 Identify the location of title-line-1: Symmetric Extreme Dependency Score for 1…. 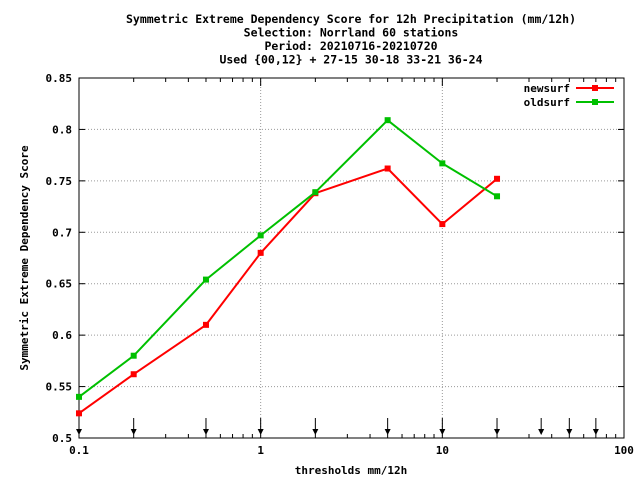
(351, 19).